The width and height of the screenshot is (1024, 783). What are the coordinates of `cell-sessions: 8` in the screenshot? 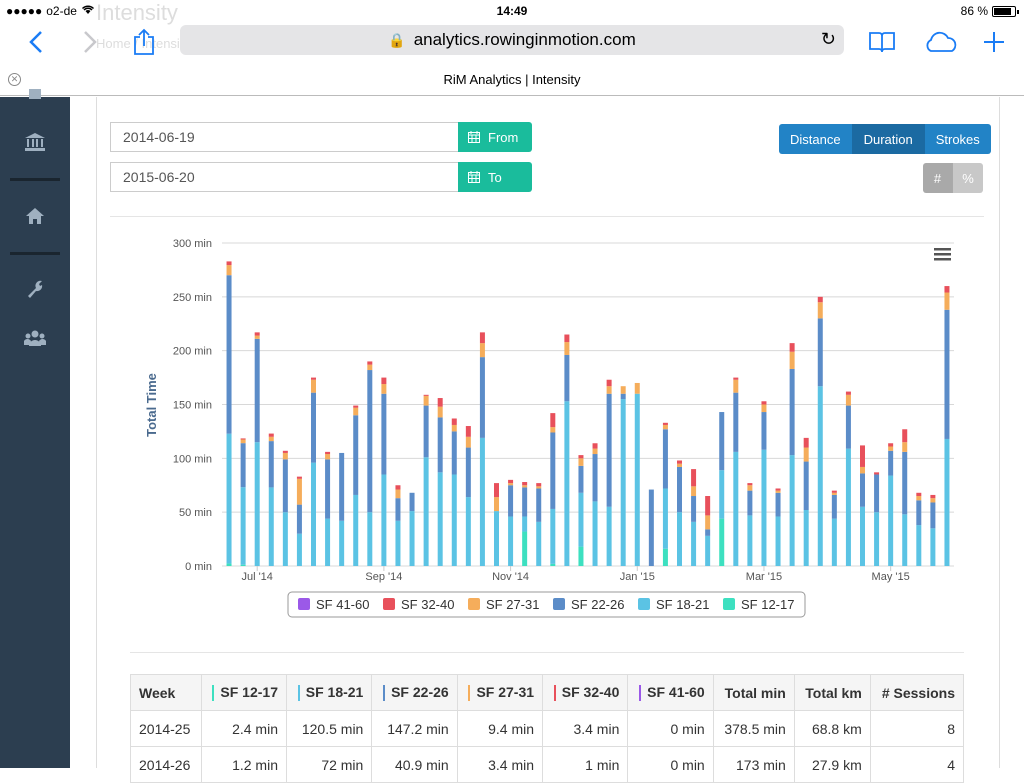 It's located at (917, 728).